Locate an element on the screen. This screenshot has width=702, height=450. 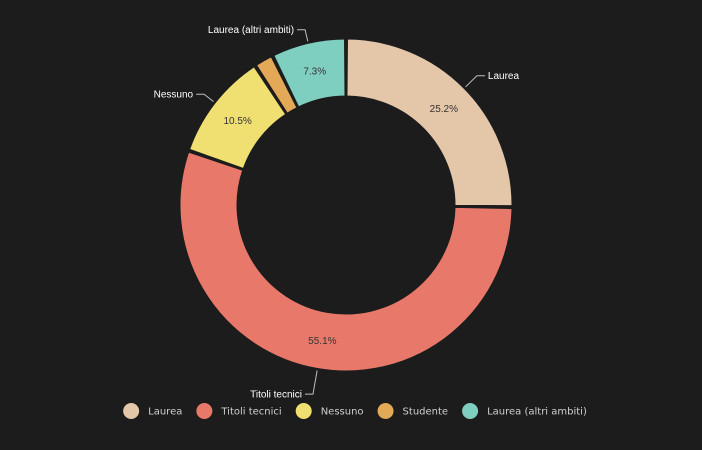
legend-item-laurea: Laurea is located at coordinates (152, 411).